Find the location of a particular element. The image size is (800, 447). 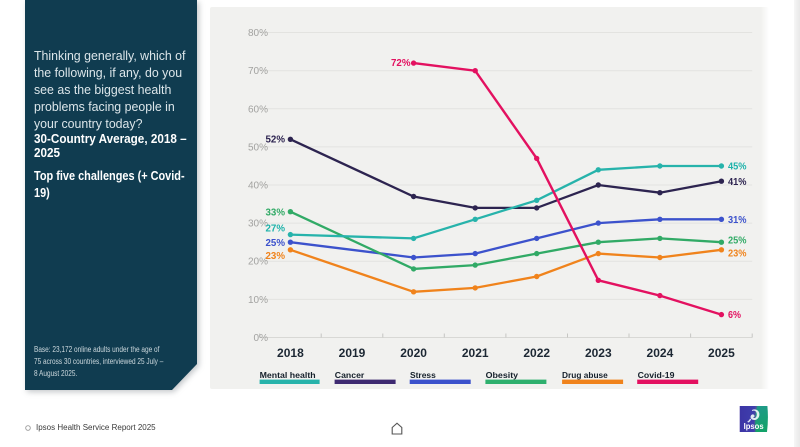

svg-text: 72% is located at coordinates (401, 63).